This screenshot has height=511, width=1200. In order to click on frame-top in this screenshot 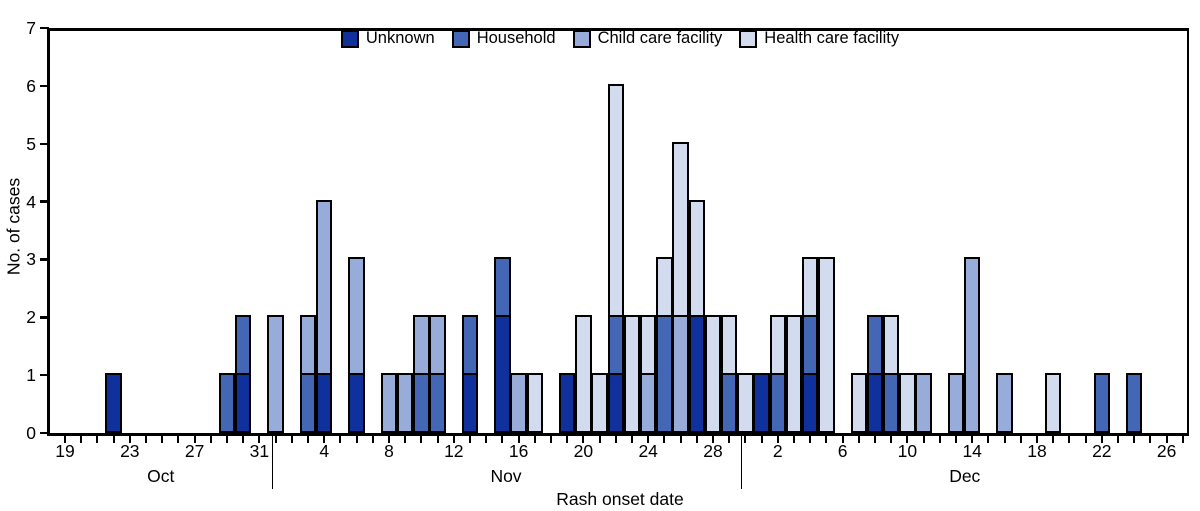, I will do `click(618, 29)`.